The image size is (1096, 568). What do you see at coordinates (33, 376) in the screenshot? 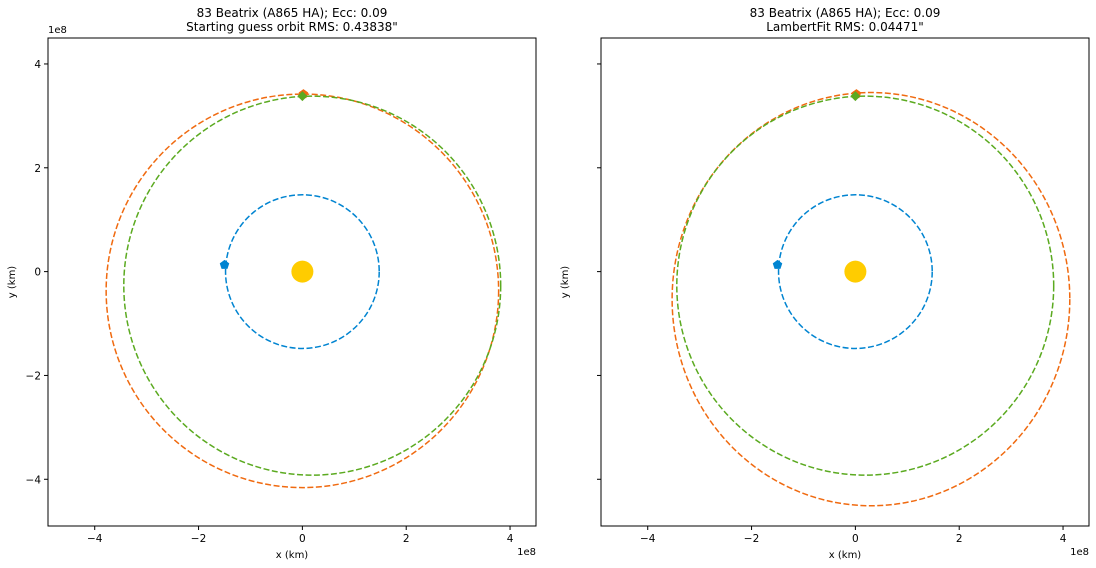
I see `chart-1-ytick-label: −2` at bounding box center [33, 376].